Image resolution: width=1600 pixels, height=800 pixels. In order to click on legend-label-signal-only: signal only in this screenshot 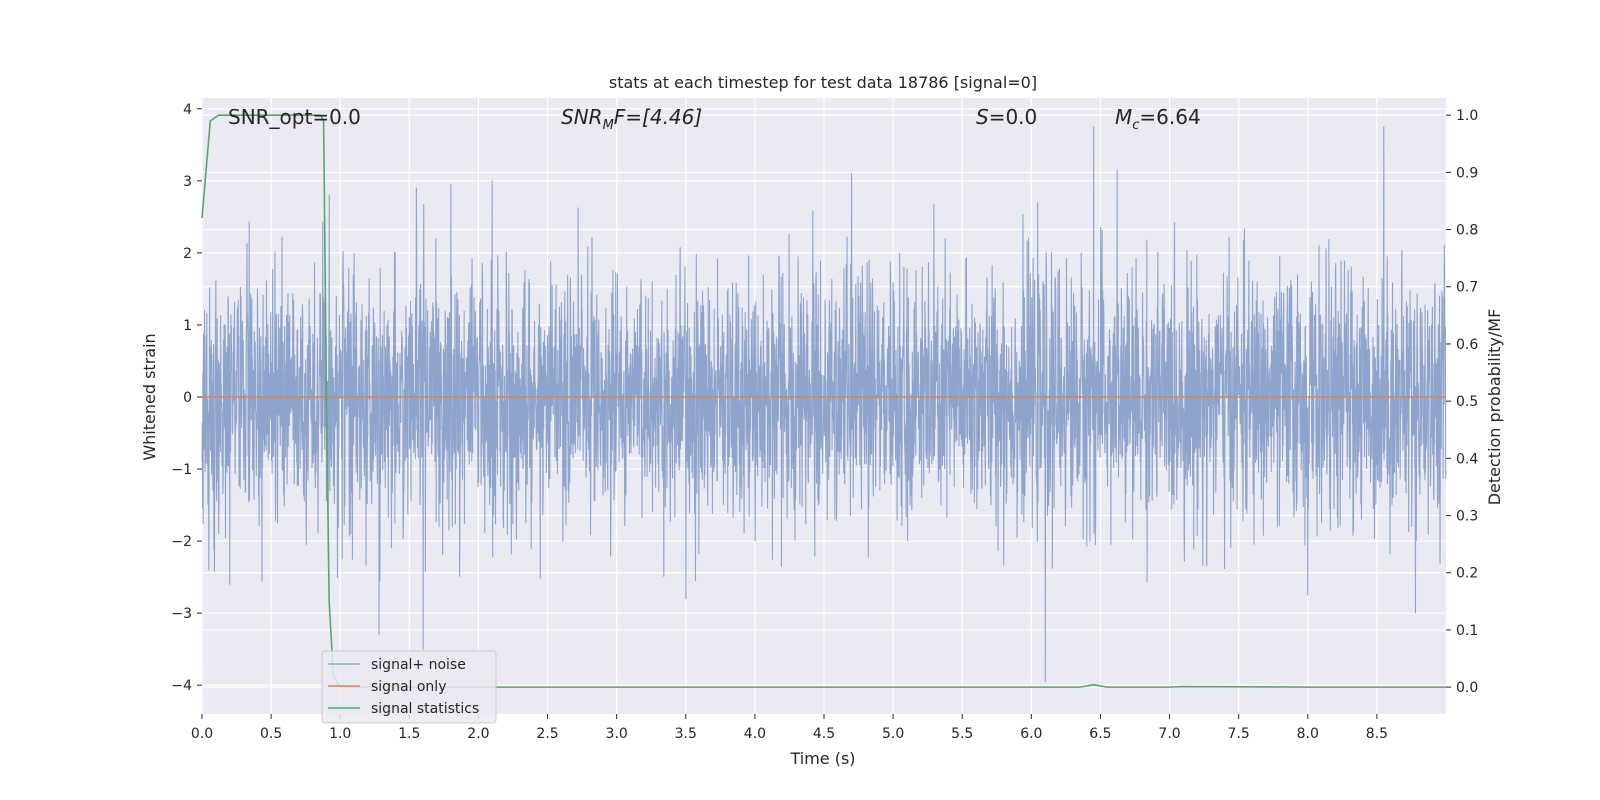, I will do `click(408, 687)`.